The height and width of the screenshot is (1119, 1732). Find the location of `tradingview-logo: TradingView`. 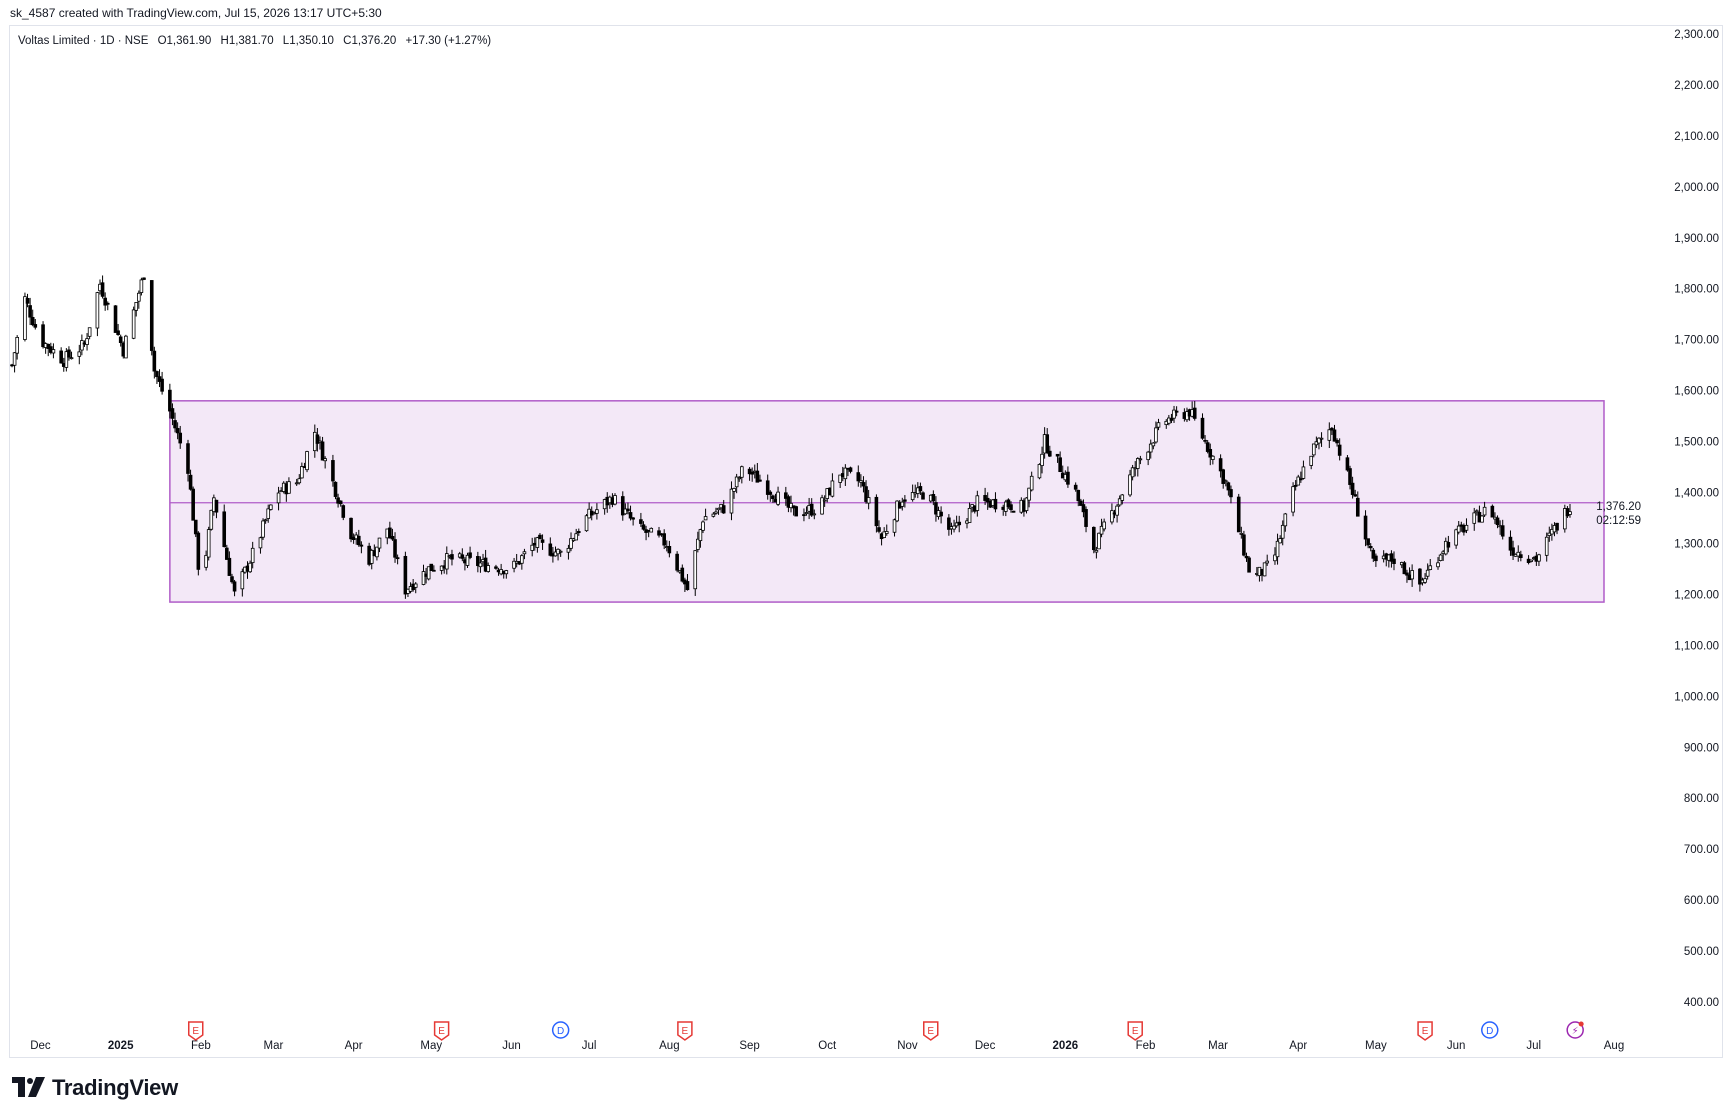

tradingview-logo: TradingView is located at coordinates (95, 1088).